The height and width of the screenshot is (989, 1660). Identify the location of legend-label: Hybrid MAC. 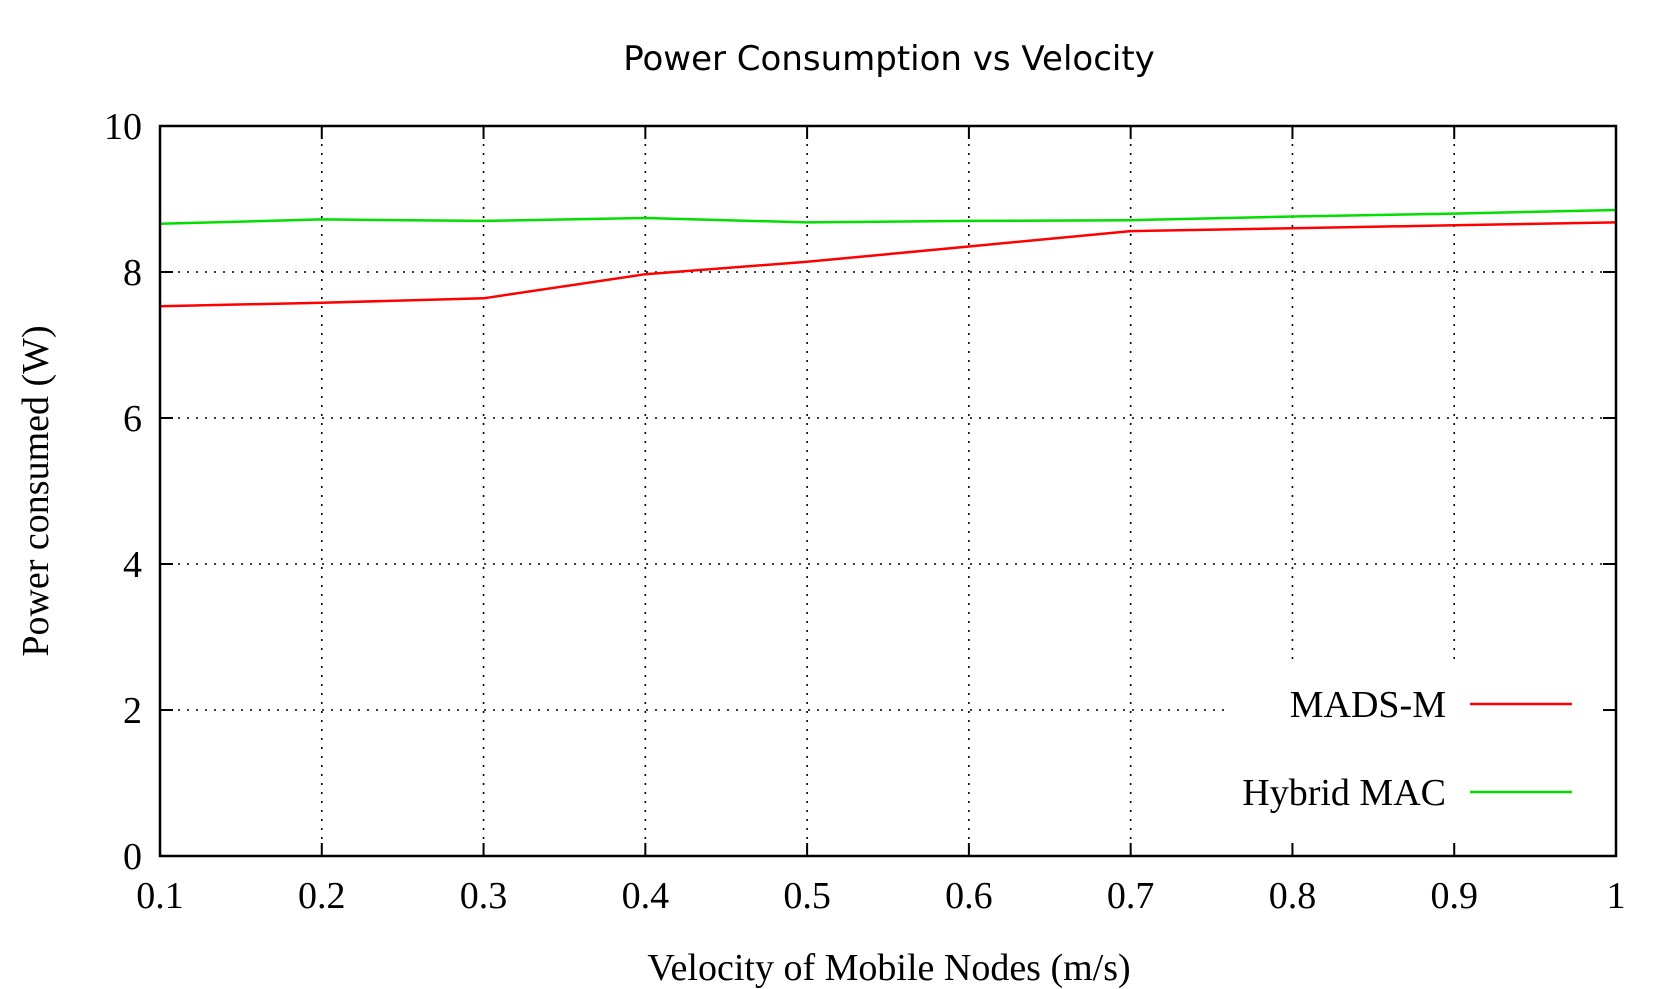
(1344, 793).